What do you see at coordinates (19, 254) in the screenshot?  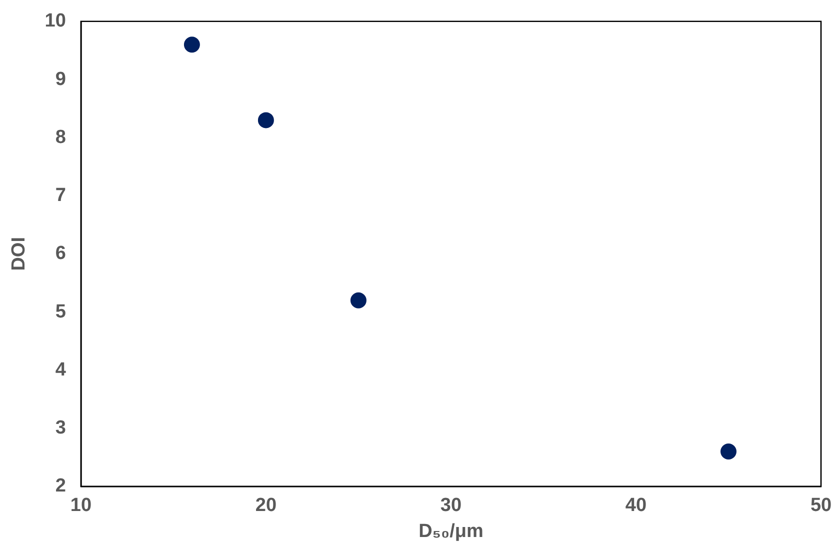 I see `y-axis-title: DOI` at bounding box center [19, 254].